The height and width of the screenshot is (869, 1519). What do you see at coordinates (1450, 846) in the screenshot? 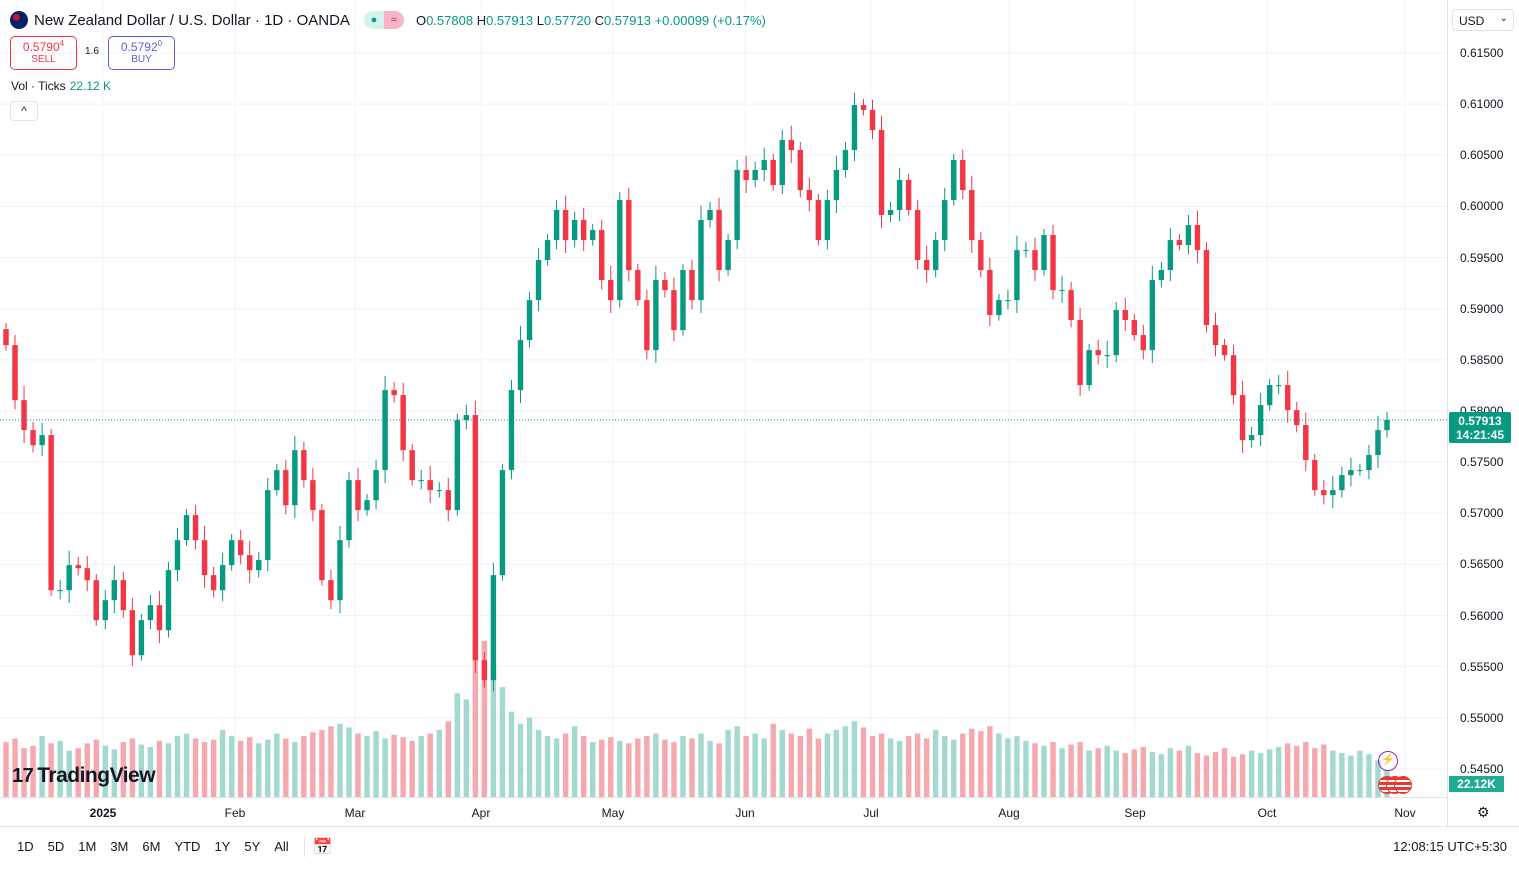
I see `clock-timezone: 12:08:15 UTC+5:30` at bounding box center [1450, 846].